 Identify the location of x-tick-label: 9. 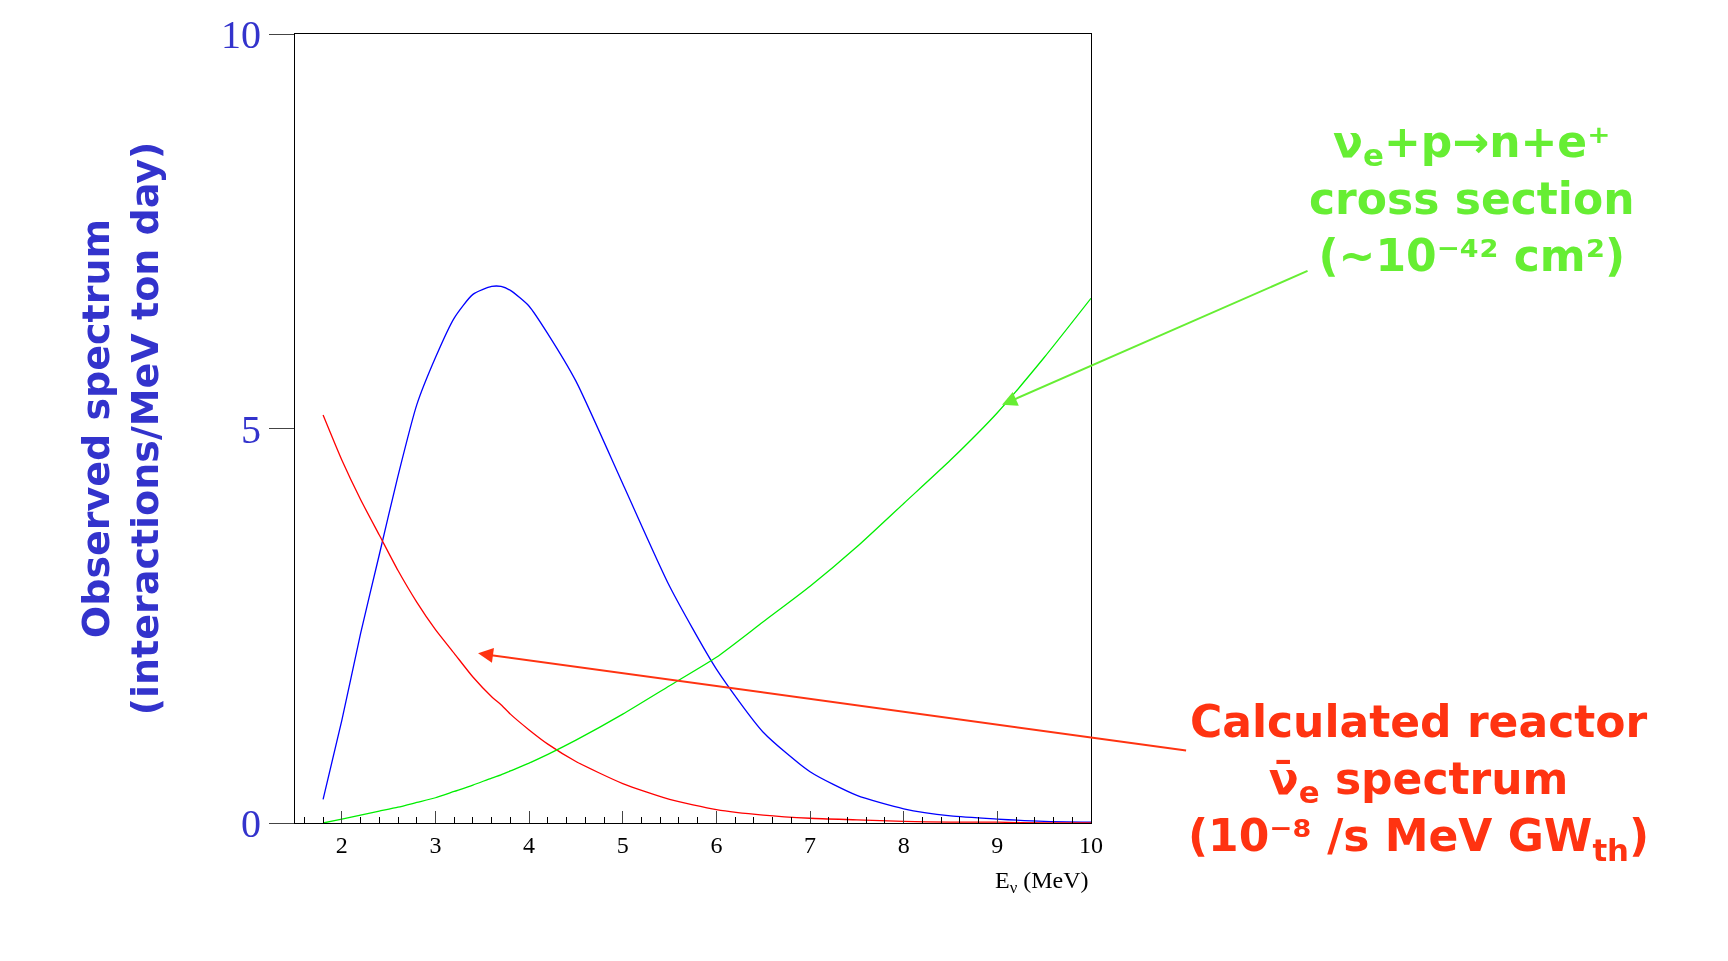
(997, 844).